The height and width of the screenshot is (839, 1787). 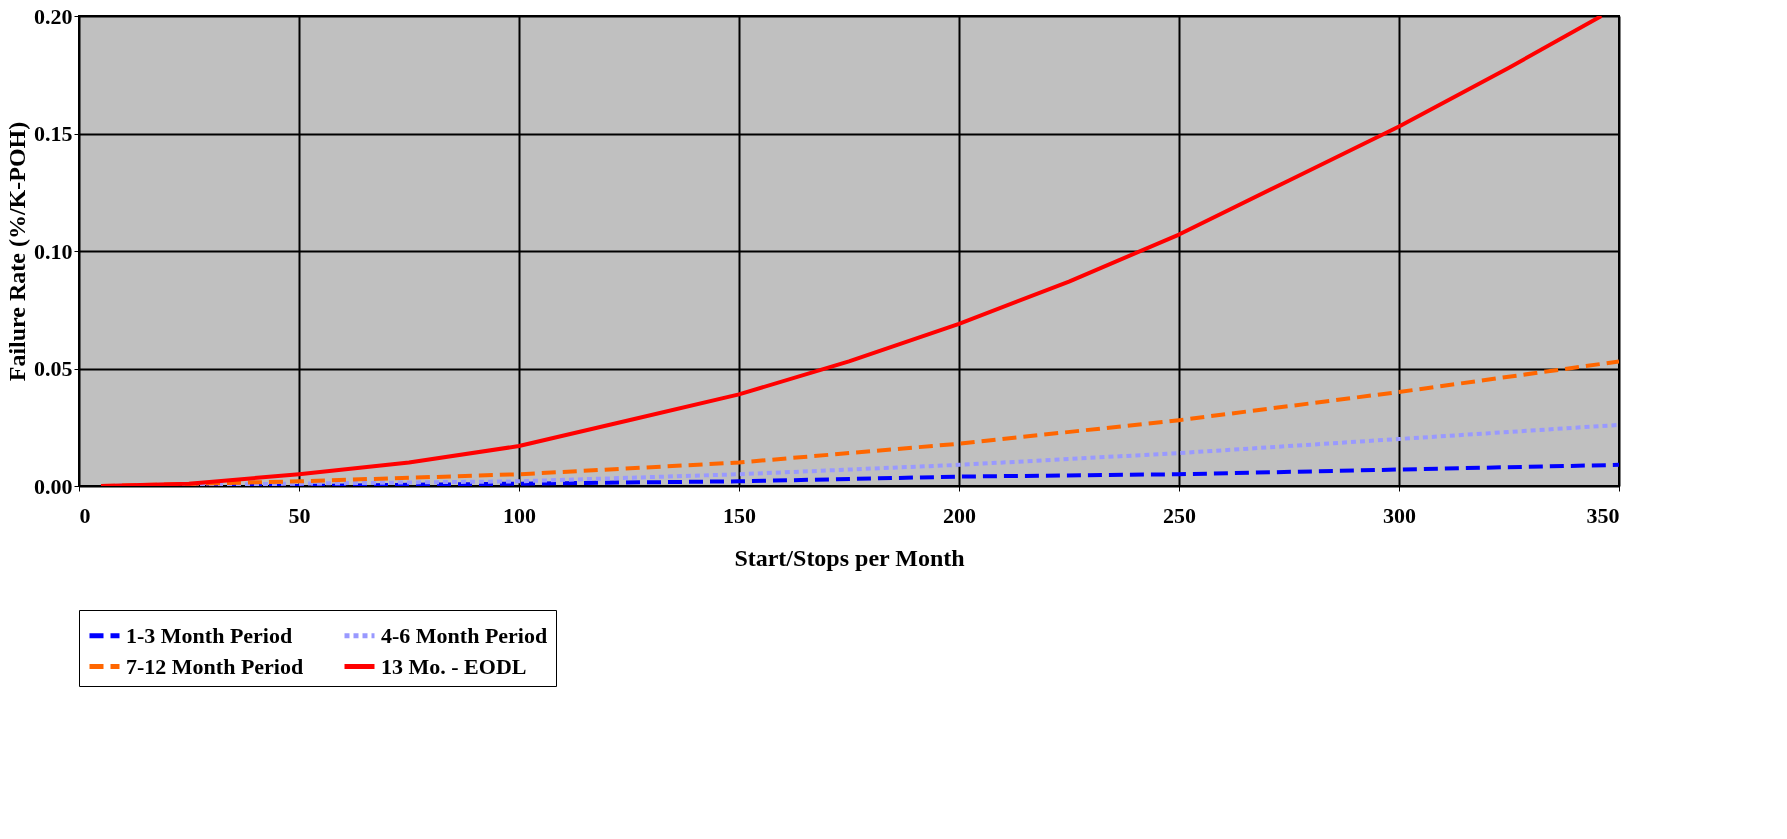 What do you see at coordinates (519, 515) in the screenshot?
I see `x-tick-label: 100` at bounding box center [519, 515].